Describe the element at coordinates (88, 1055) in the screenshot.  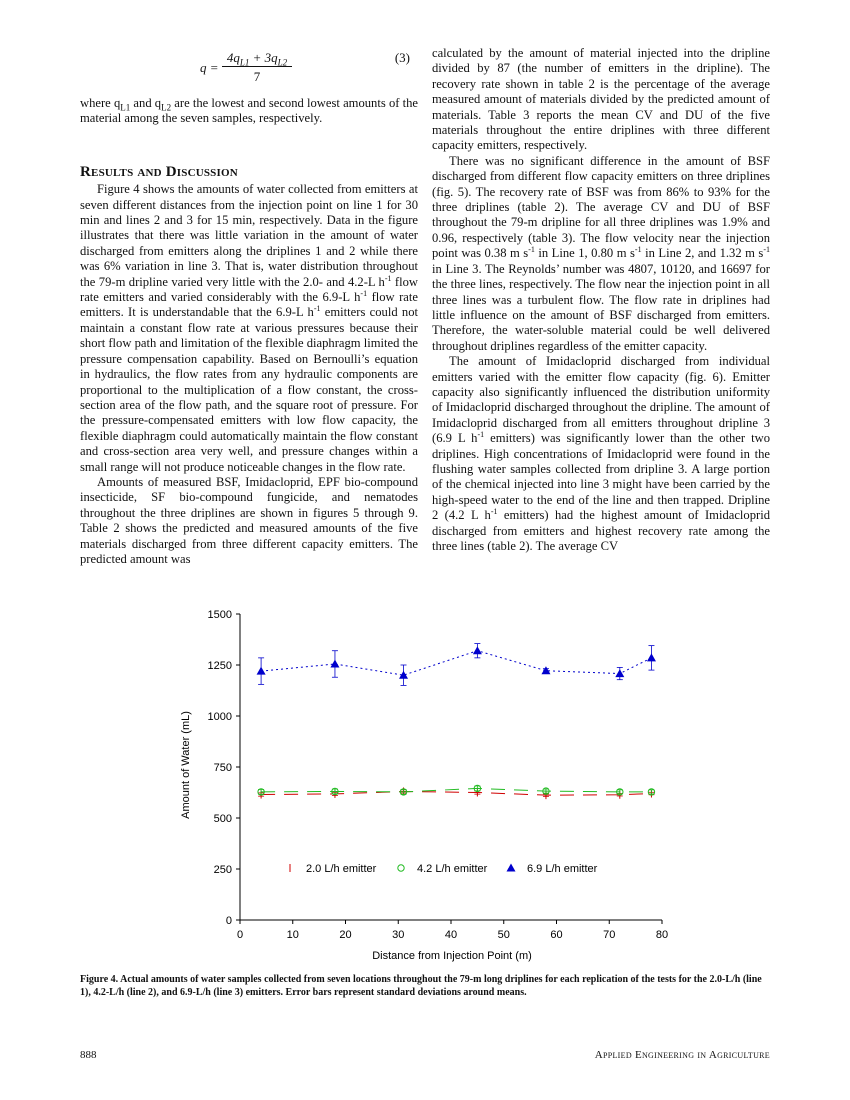
I see `page-number: 888` at that location.